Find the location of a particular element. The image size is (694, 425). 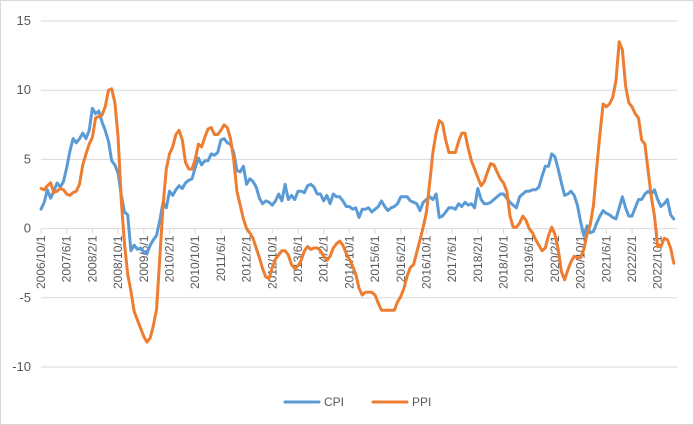

x-tick-label: 2012/10/1 is located at coordinates (272, 262).